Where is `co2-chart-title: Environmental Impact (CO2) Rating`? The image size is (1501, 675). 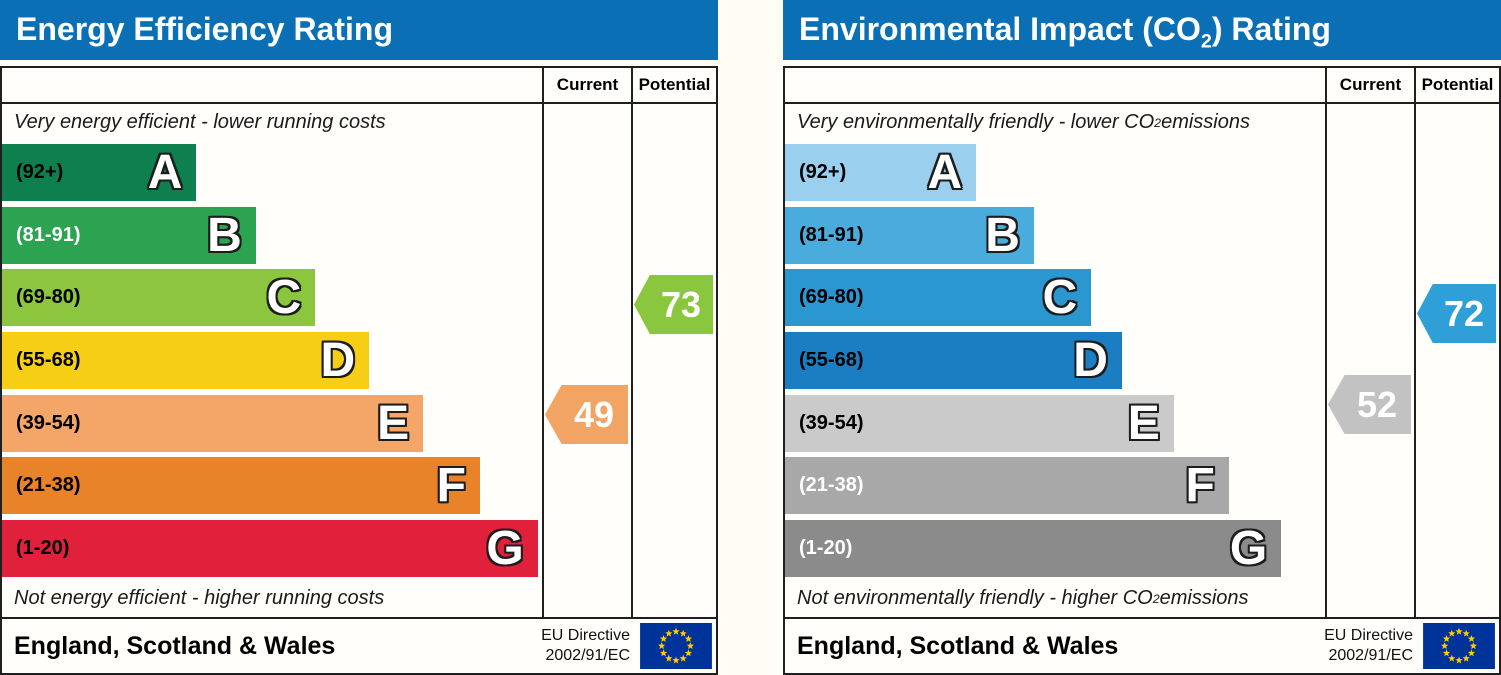 co2-chart-title: Environmental Impact (CO2) Rating is located at coordinates (1142, 30).